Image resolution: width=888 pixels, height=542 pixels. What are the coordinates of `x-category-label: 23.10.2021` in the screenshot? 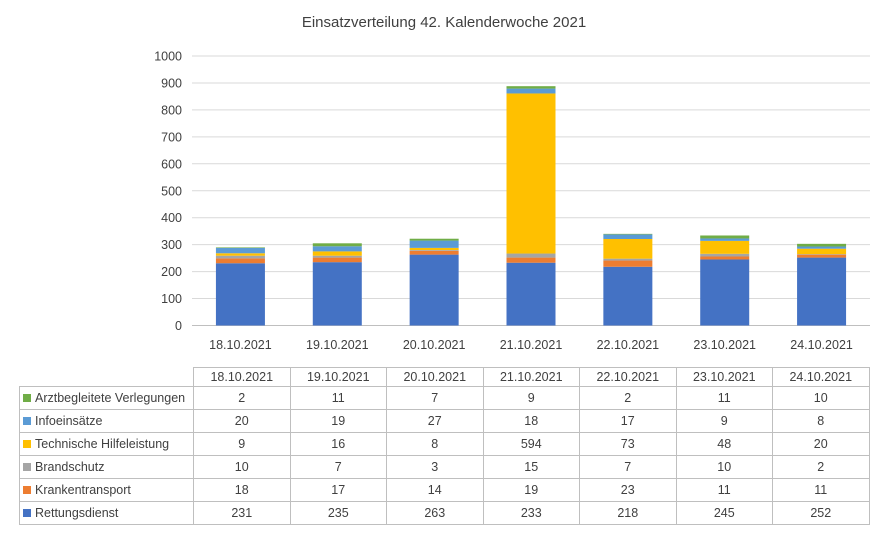 It's located at (724, 345).